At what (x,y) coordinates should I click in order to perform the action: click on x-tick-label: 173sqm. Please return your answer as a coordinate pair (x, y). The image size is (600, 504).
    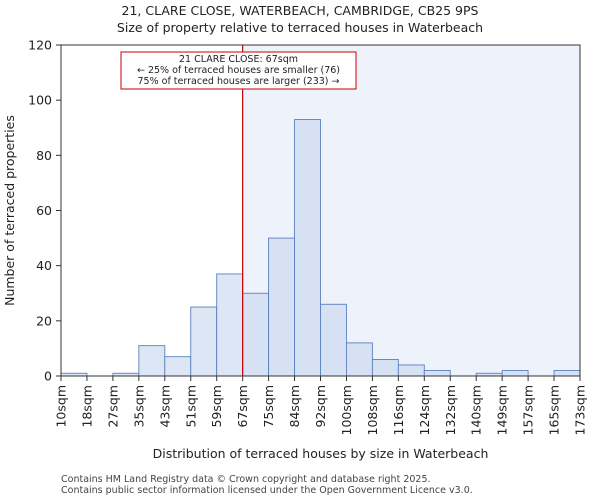
    Looking at the image, I should click on (580, 410).